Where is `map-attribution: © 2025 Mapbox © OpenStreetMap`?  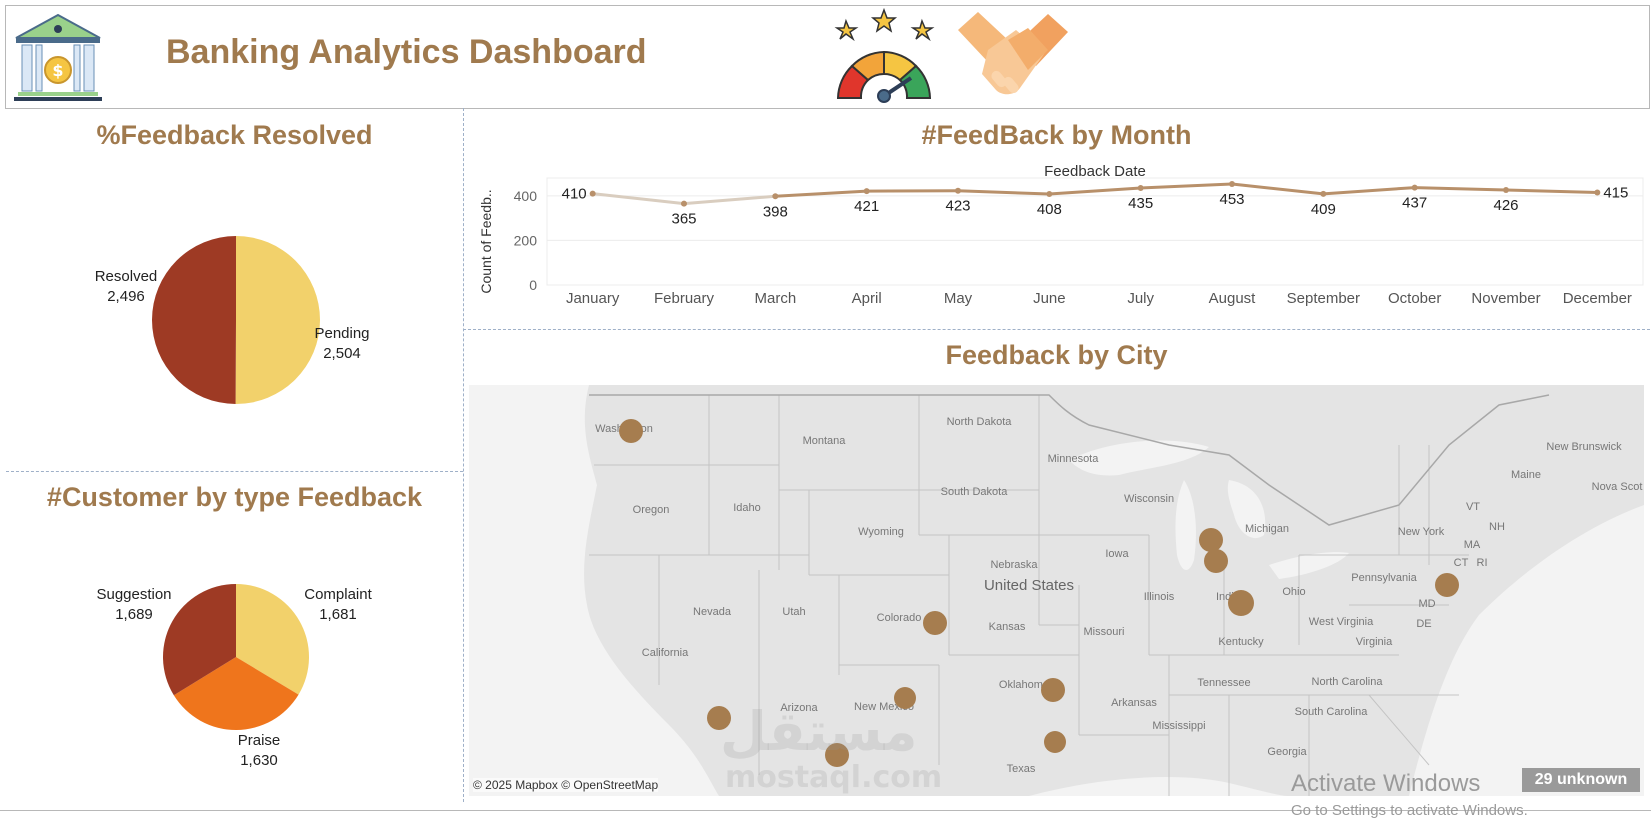
map-attribution: © 2025 Mapbox © OpenStreetMap is located at coordinates (565, 785).